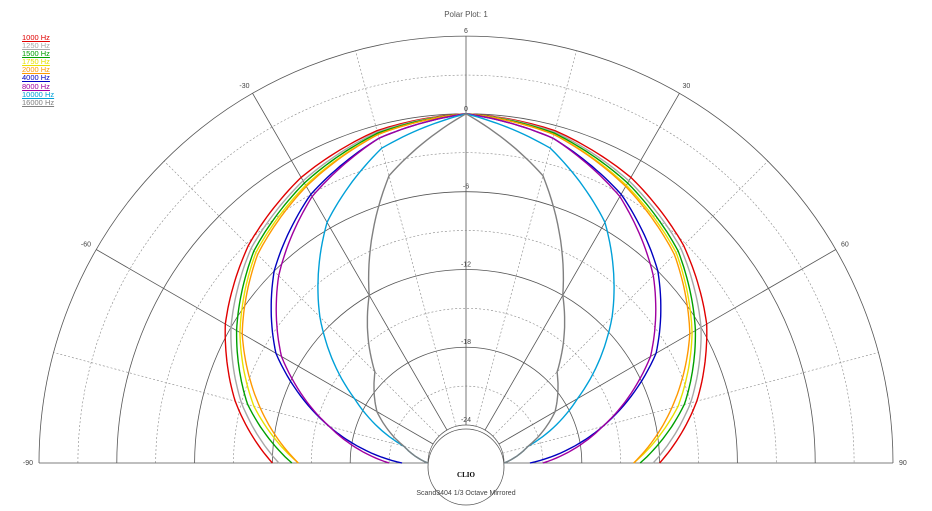 The width and height of the screenshot is (932, 511). I want to click on legend-item: 4000 Hz, so click(36, 78).